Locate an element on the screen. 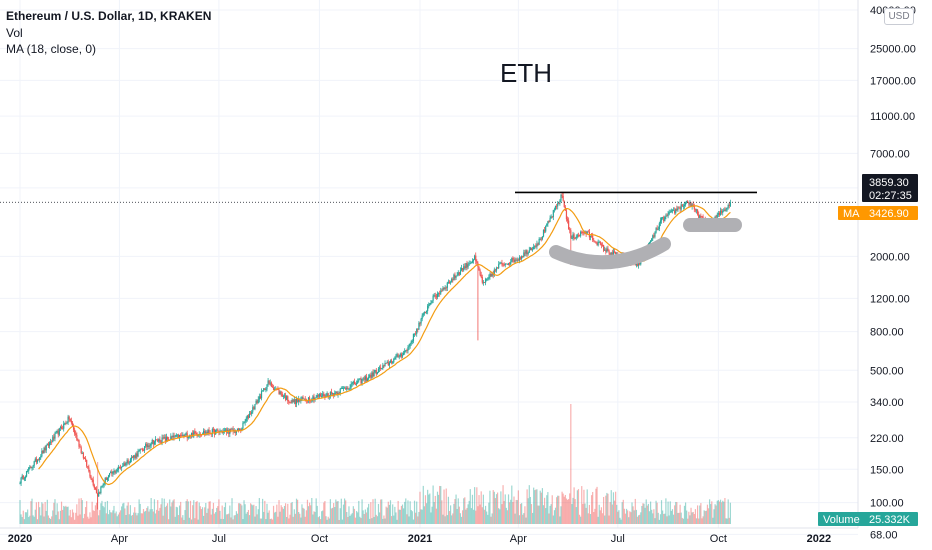  ma-indicator-label: MA (18, close, 0) is located at coordinates (51, 49).